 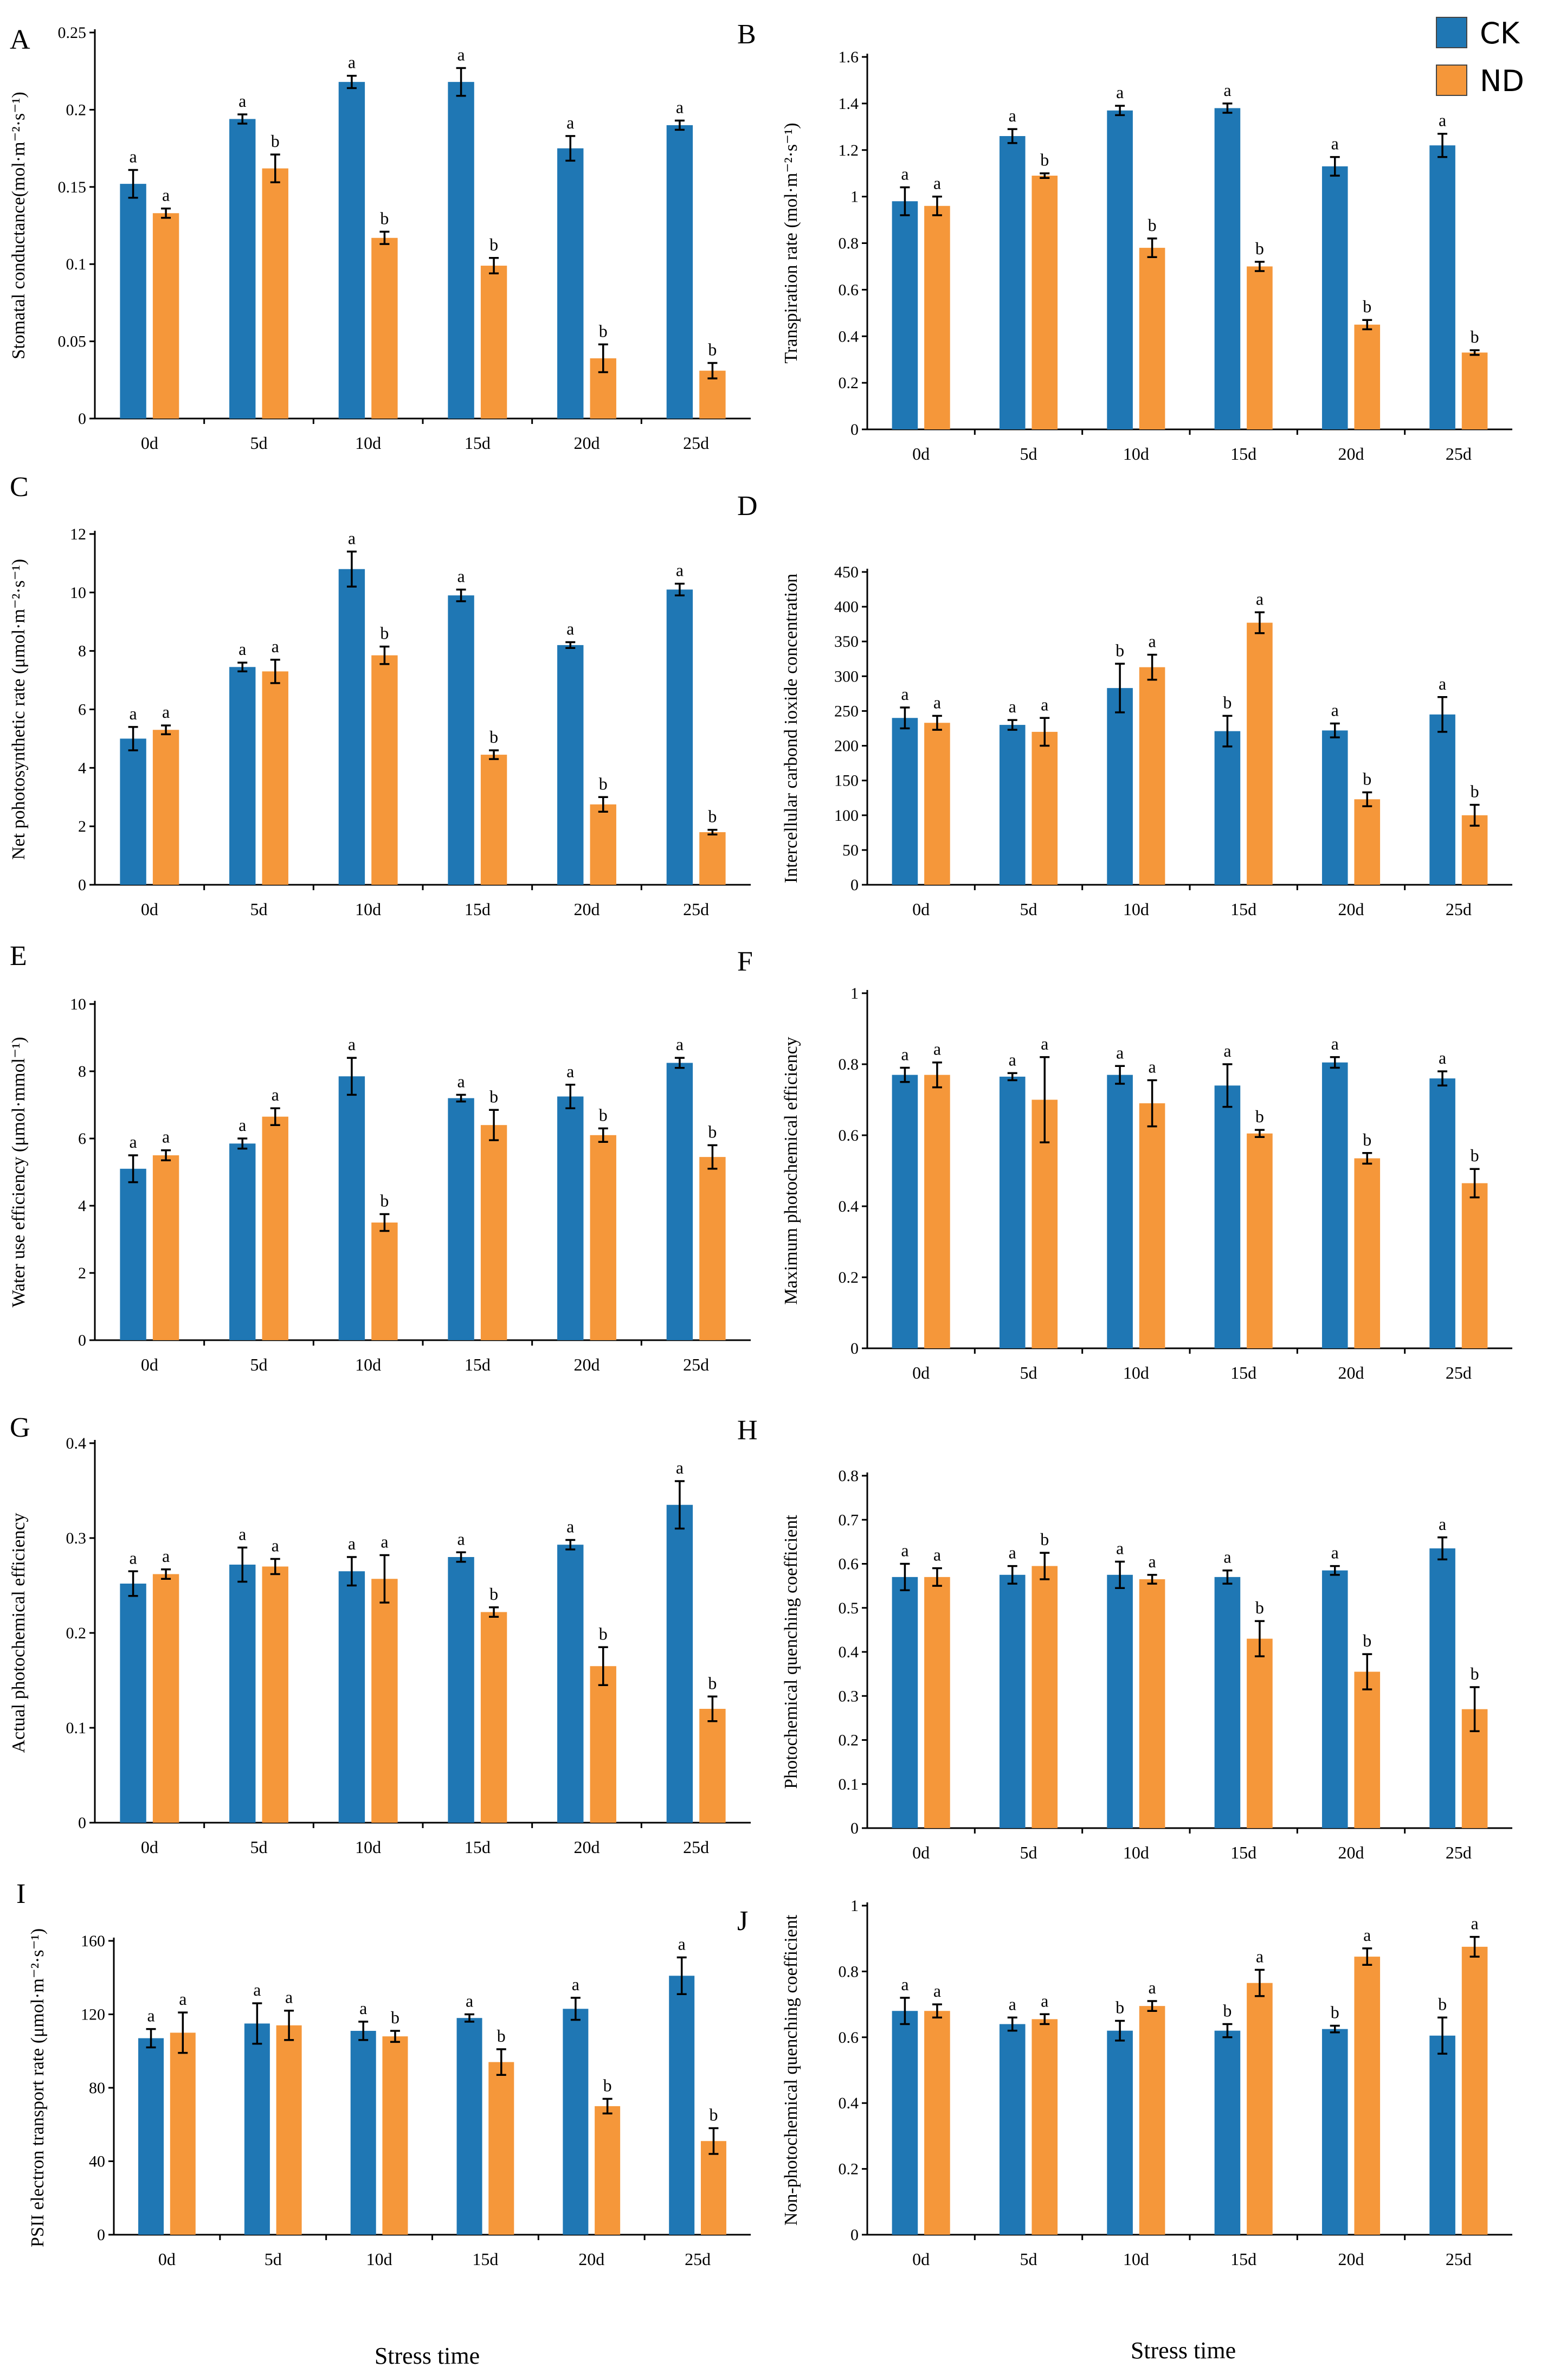 I want to click on y-tick-label: 0.15, so click(x=72, y=187).